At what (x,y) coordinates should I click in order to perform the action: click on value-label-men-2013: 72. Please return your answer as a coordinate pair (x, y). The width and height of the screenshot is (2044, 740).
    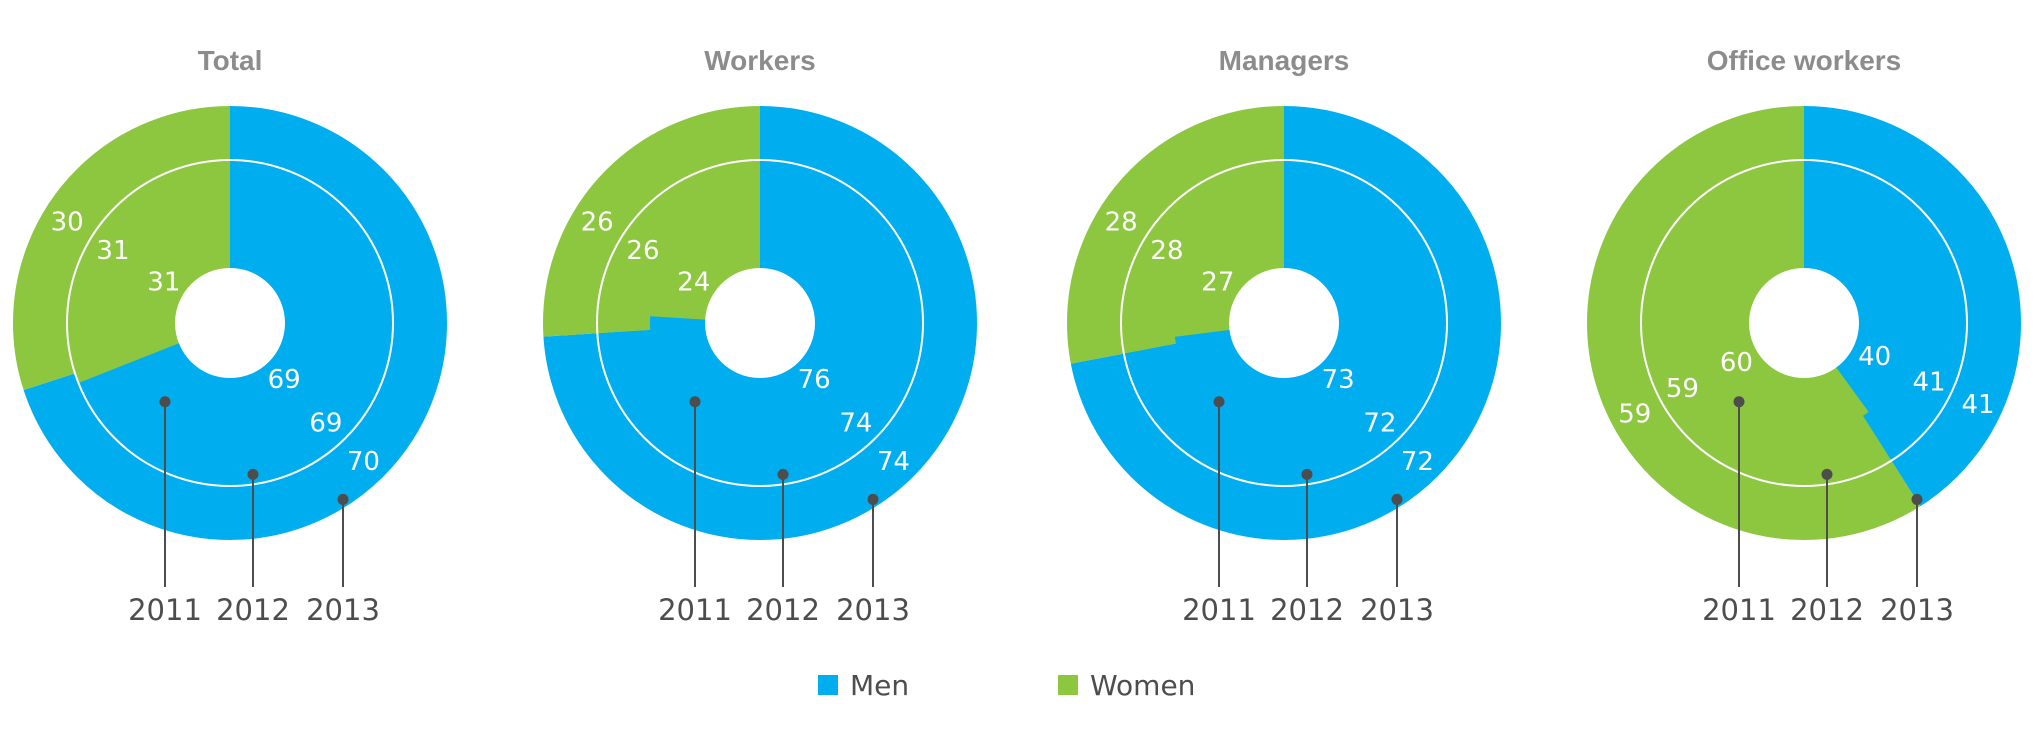
    Looking at the image, I should click on (1417, 462).